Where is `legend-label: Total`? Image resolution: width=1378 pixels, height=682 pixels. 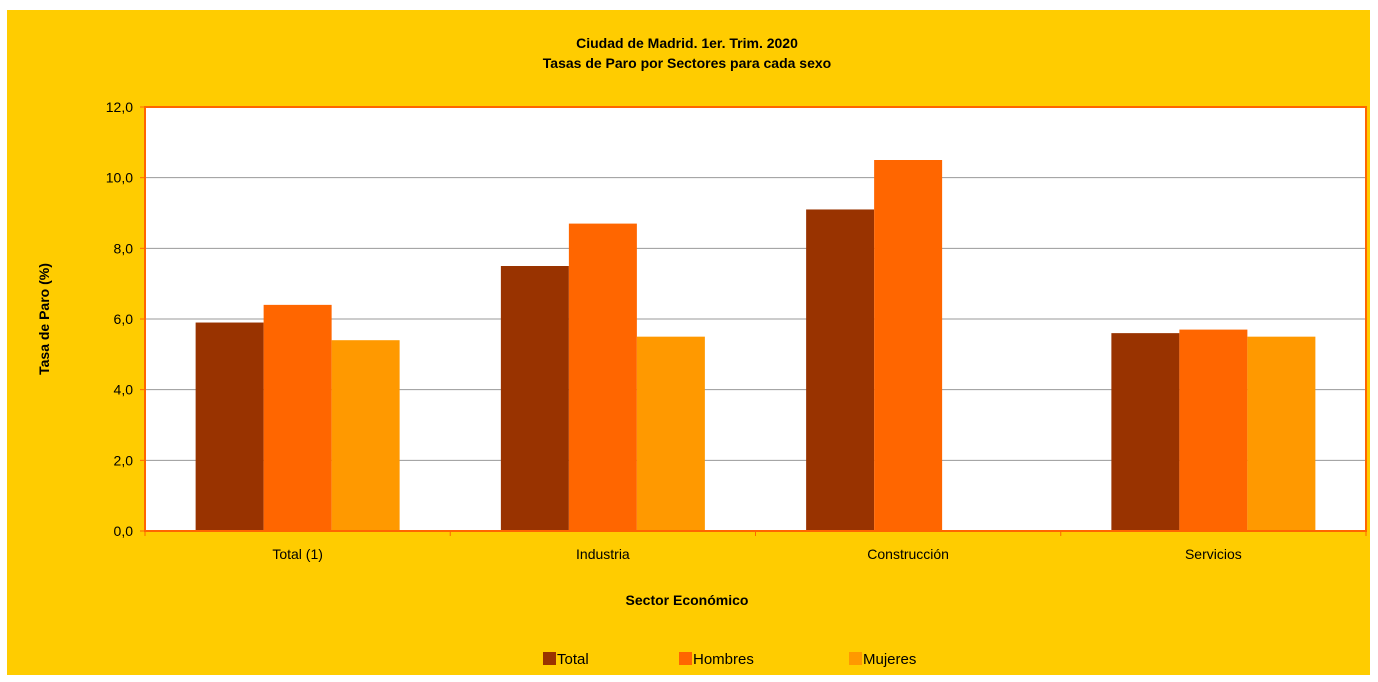 legend-label: Total is located at coordinates (573, 659).